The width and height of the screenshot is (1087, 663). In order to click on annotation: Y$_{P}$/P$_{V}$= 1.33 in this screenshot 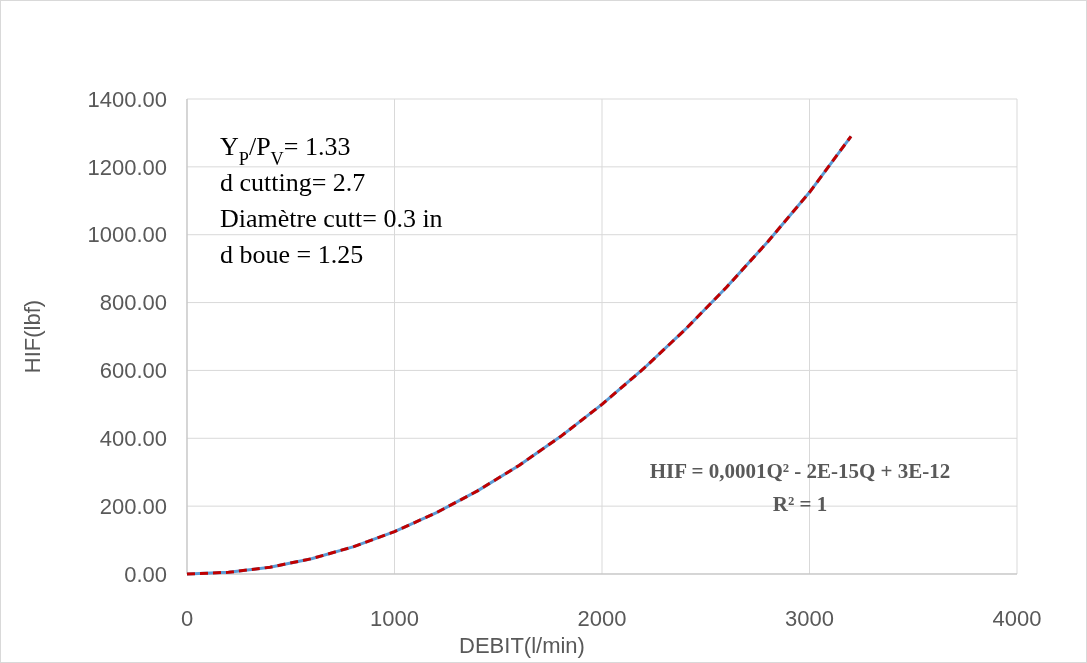, I will do `click(285, 150)`.